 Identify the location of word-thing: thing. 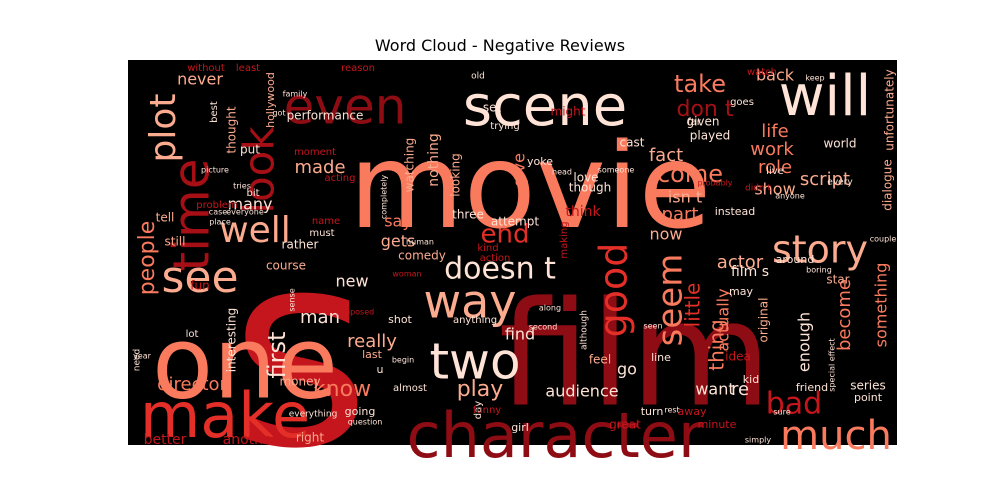
(717, 344).